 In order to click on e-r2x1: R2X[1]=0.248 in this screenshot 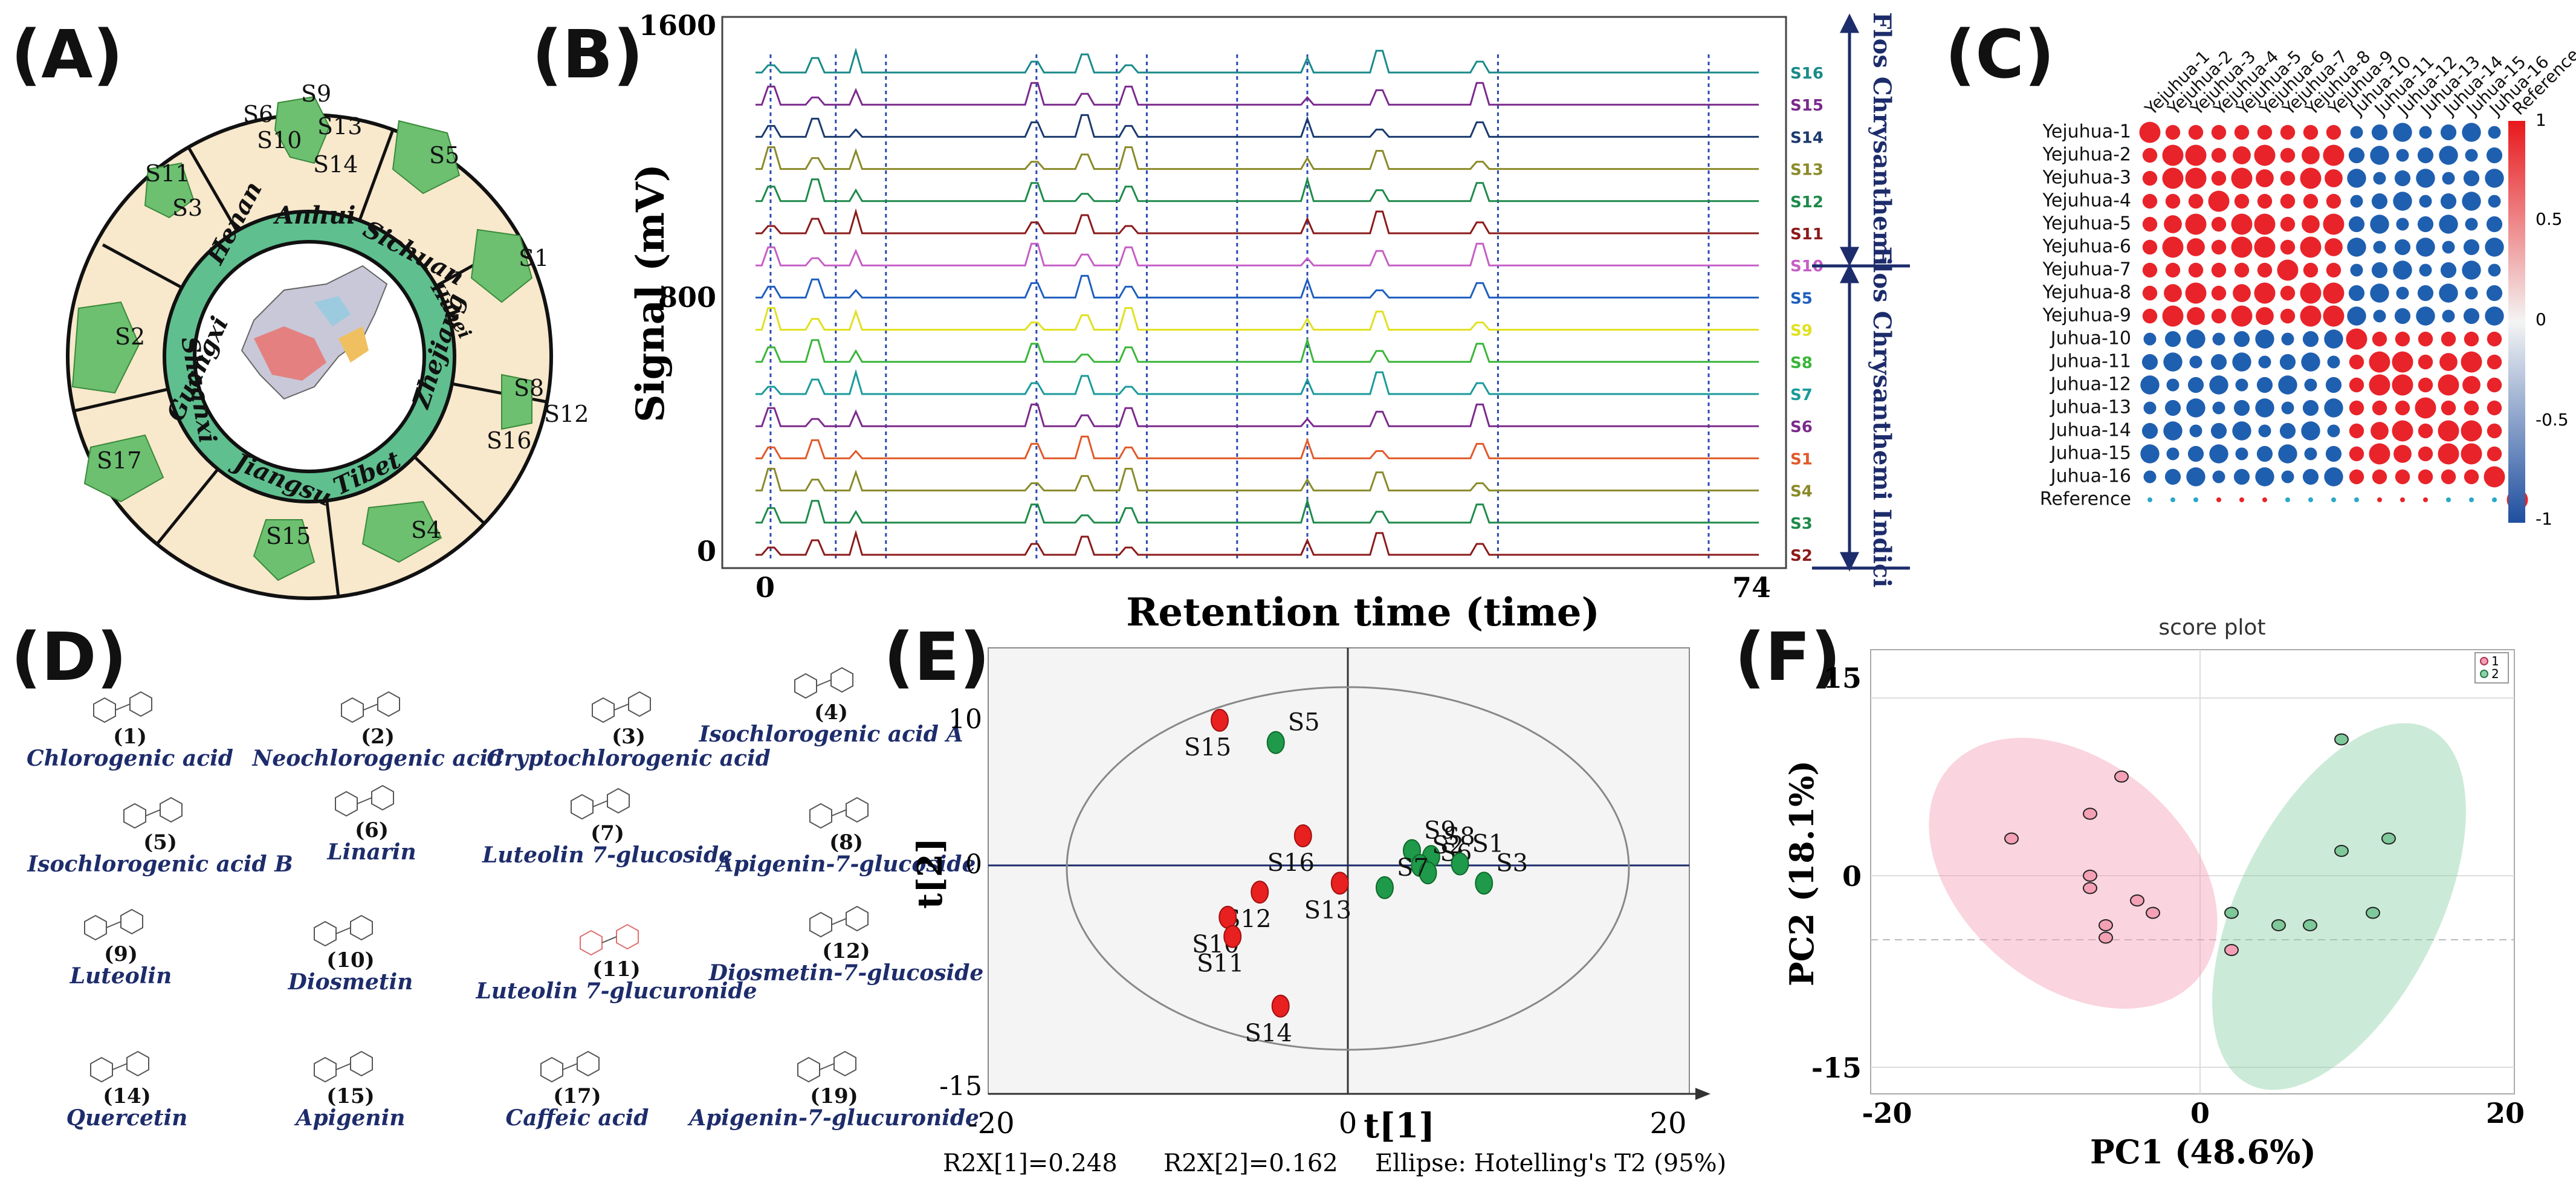, I will do `click(1030, 1163)`.